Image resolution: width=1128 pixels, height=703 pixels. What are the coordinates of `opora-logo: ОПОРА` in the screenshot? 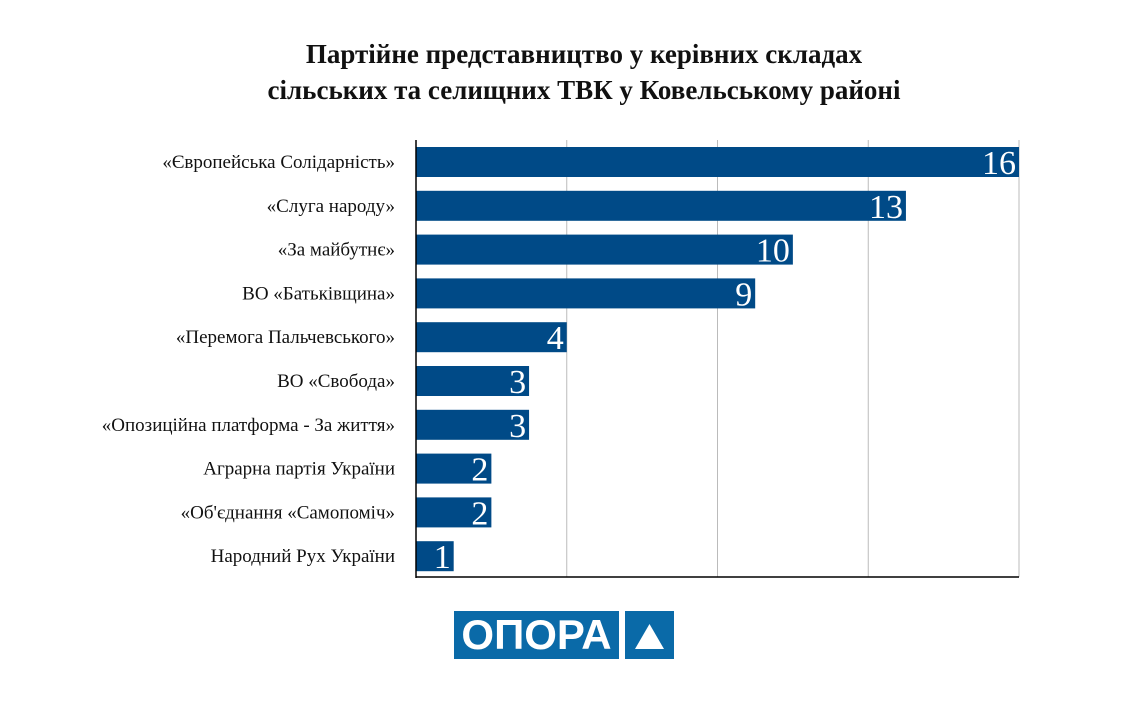 It's located at (536, 635).